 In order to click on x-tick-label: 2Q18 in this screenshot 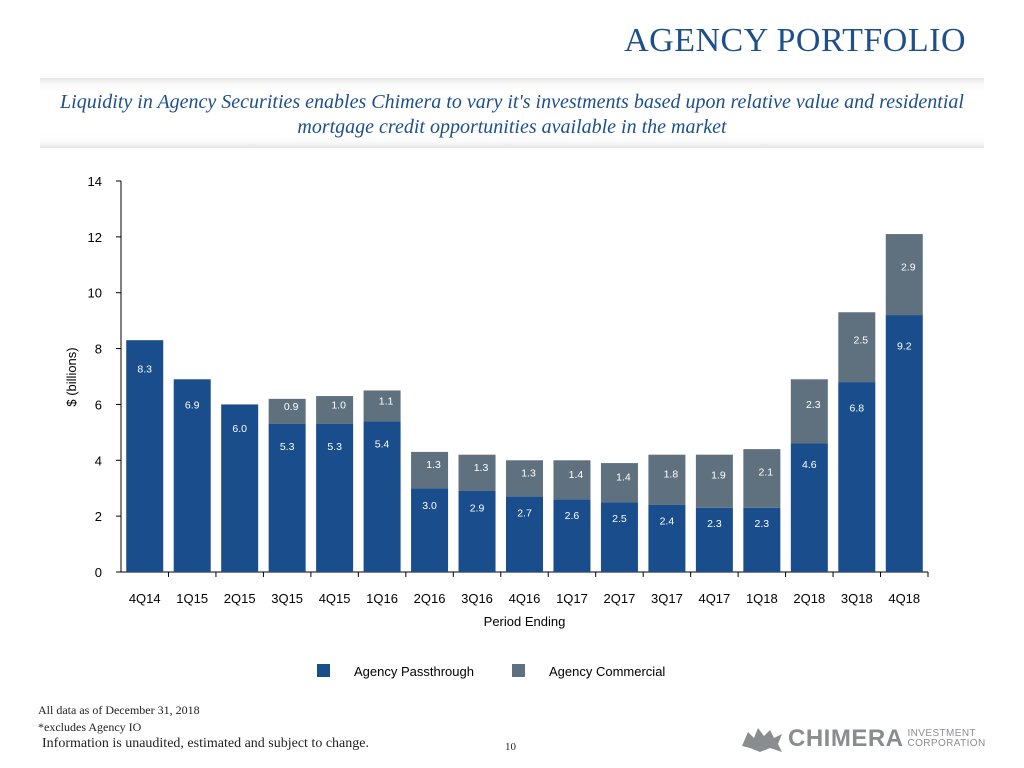, I will do `click(809, 598)`.